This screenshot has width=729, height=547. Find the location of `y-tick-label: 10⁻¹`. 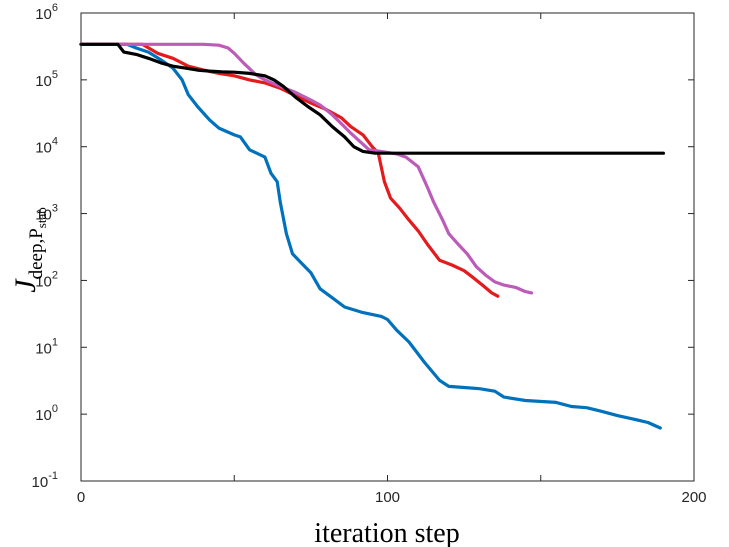

y-tick-label: 10⁻¹ is located at coordinates (45, 480).